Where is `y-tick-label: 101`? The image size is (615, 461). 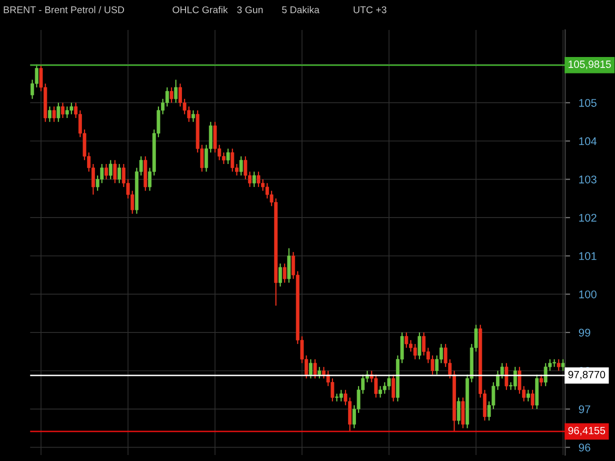
y-tick-label: 101 is located at coordinates (587, 256).